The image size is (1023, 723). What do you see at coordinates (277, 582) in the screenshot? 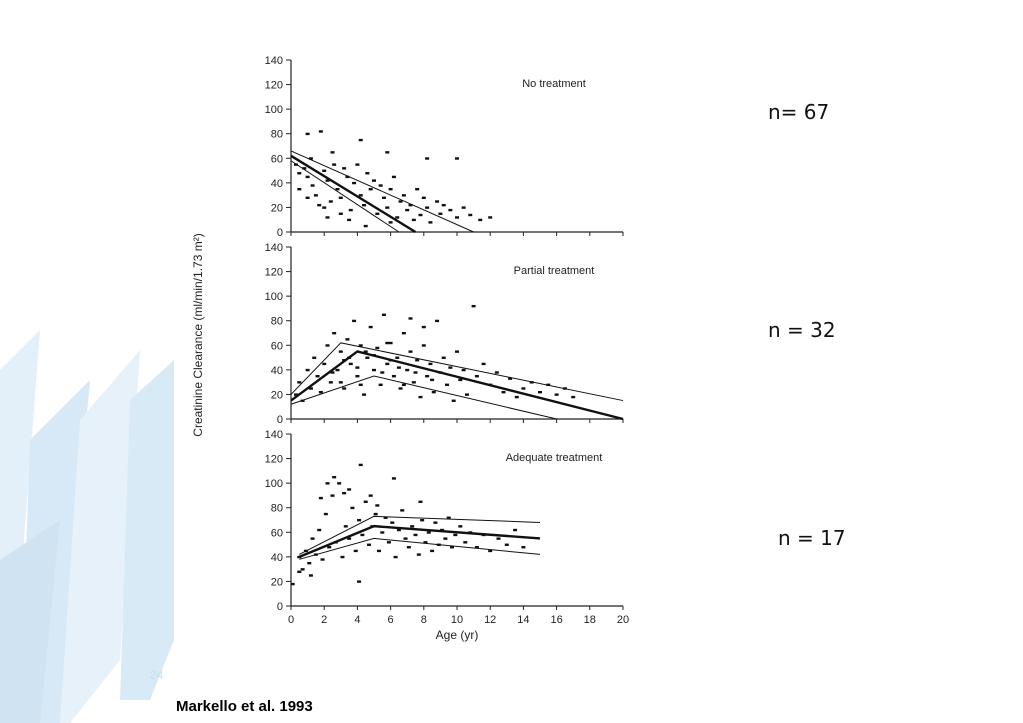
I see `y-tick-label: 20` at bounding box center [277, 582].